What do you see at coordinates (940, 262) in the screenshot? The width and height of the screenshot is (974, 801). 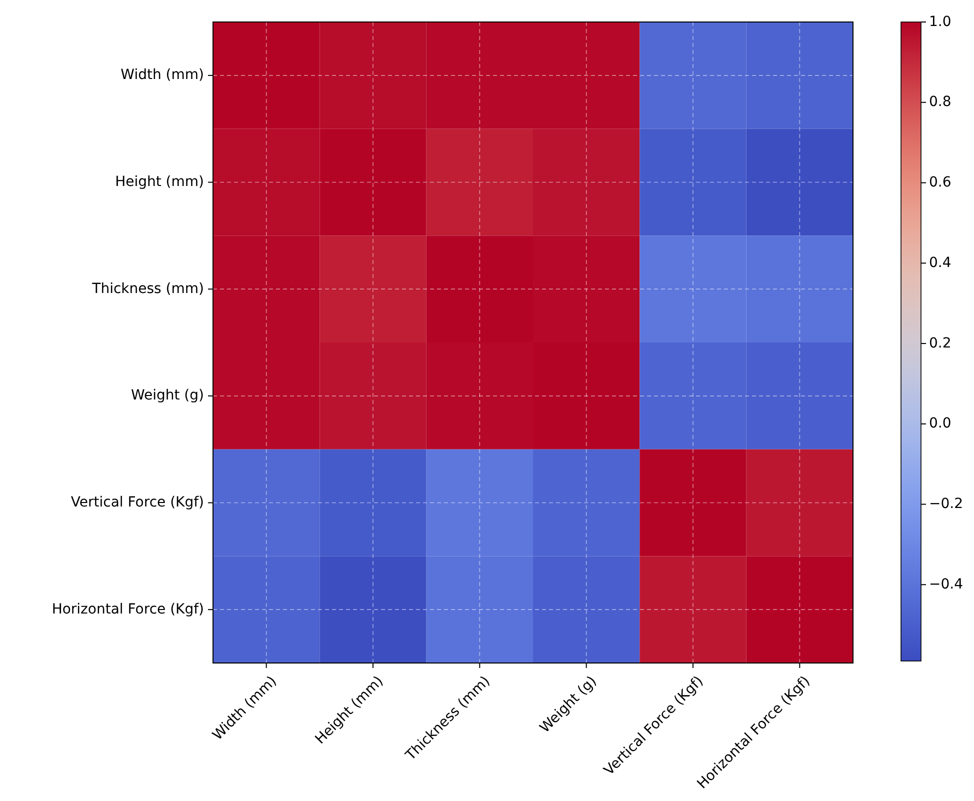 I see `color-bar-label: 0.4` at bounding box center [940, 262].